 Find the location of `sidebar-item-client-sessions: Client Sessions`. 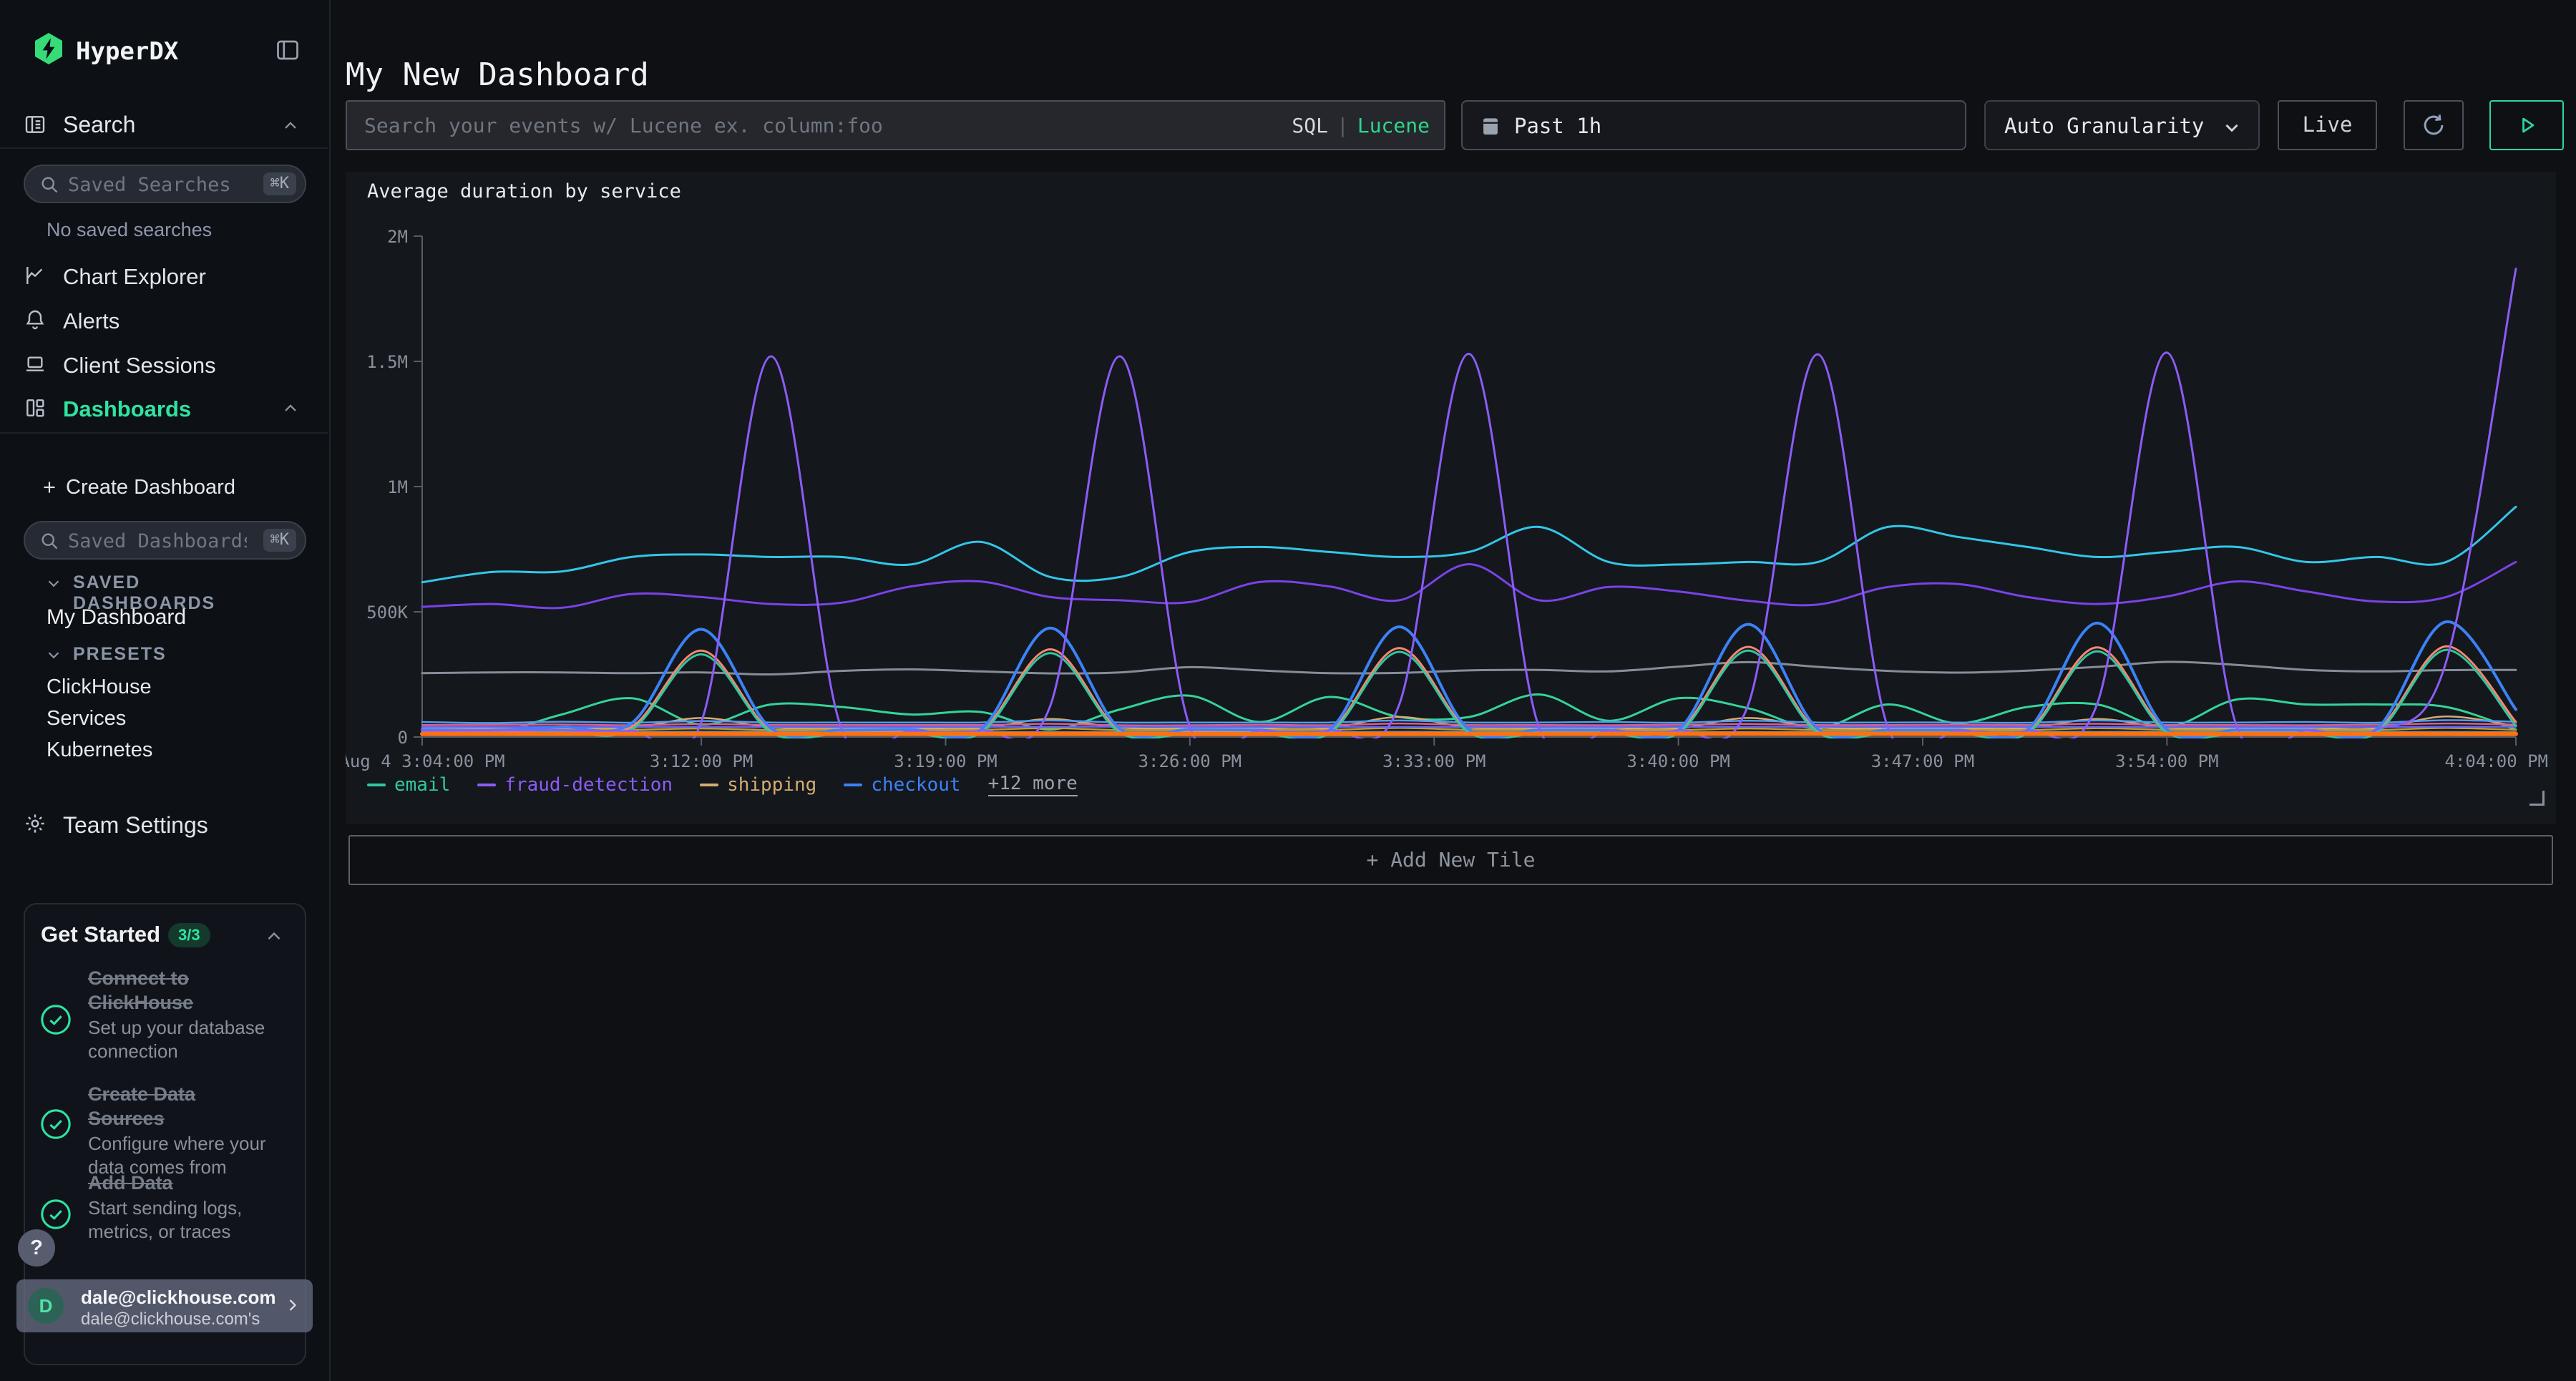

sidebar-item-client-sessions: Client Sessions is located at coordinates (164, 364).